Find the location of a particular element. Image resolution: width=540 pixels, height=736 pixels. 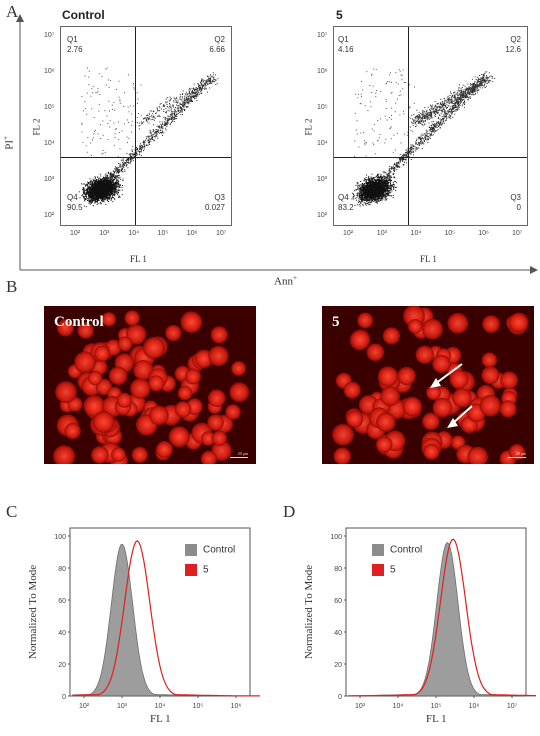

legend-c-treated: 5 is located at coordinates (197, 570).